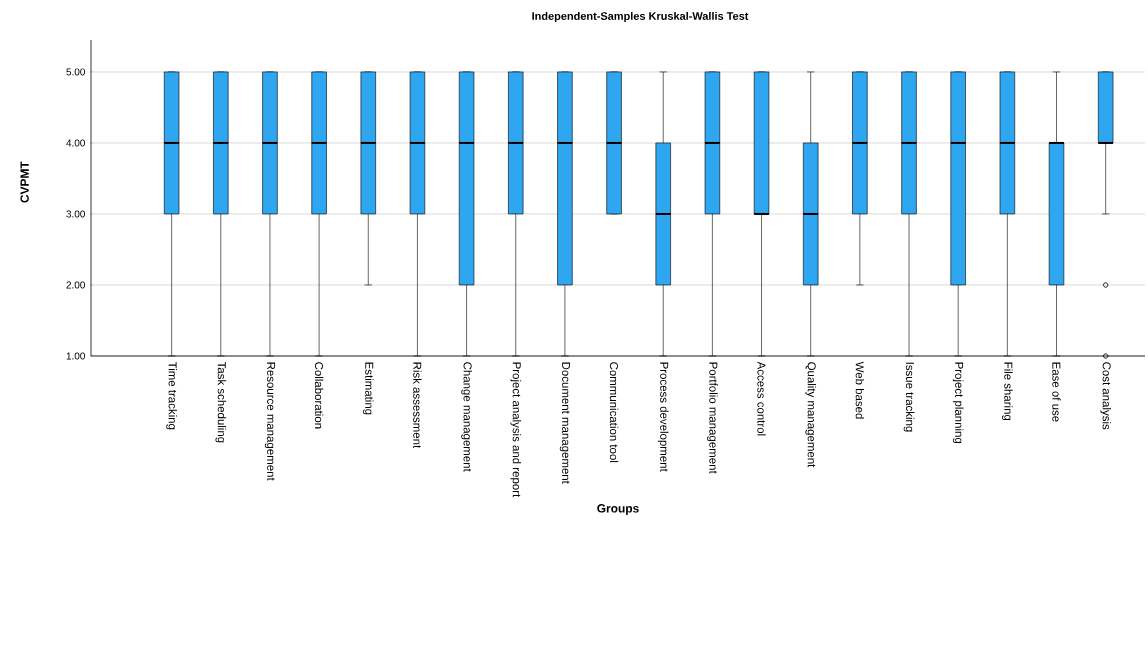  Describe the element at coordinates (618, 509) in the screenshot. I see `x-axis-title: Groups` at that location.